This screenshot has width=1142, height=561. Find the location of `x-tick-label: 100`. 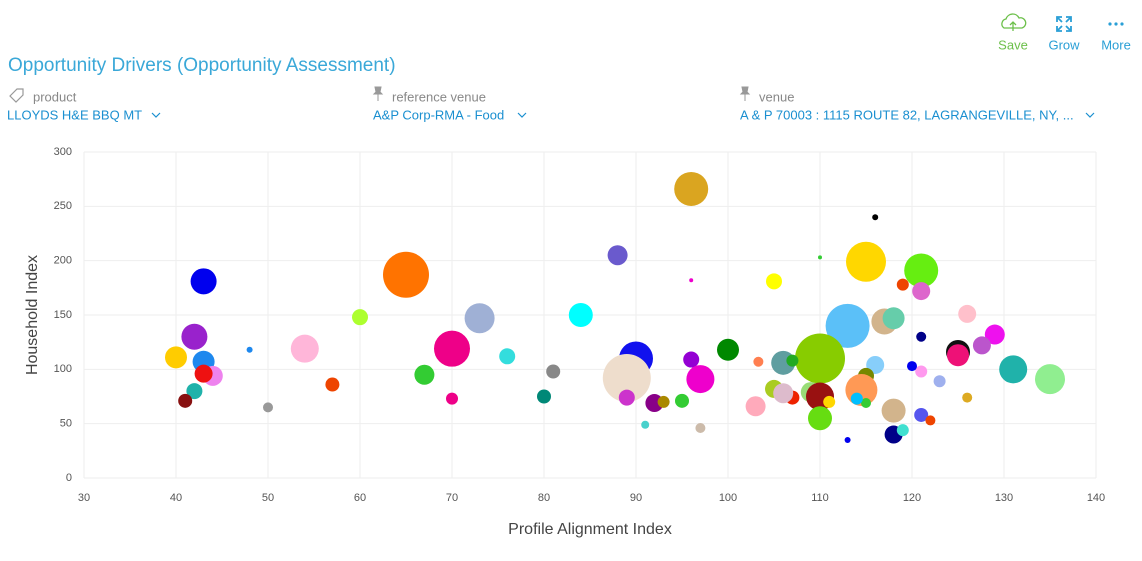

x-tick-label: 100 is located at coordinates (728, 498).